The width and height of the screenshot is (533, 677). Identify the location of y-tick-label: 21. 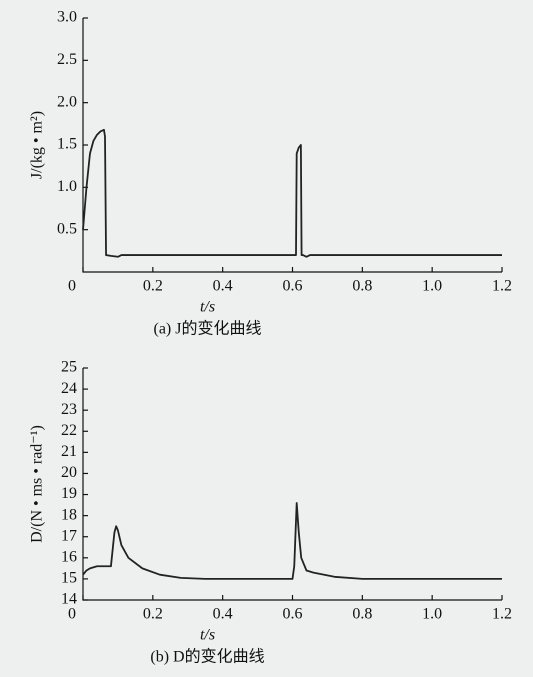
(69, 451).